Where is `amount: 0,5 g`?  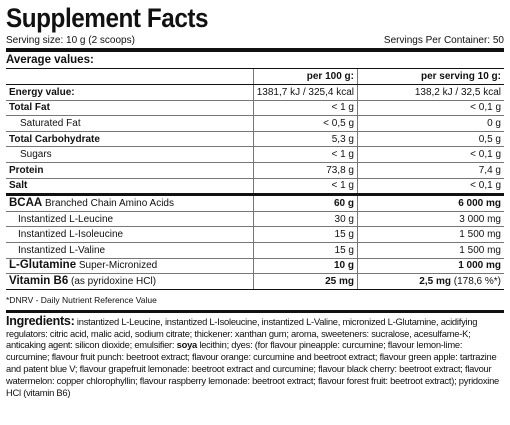 amount: 0,5 g is located at coordinates (489, 139).